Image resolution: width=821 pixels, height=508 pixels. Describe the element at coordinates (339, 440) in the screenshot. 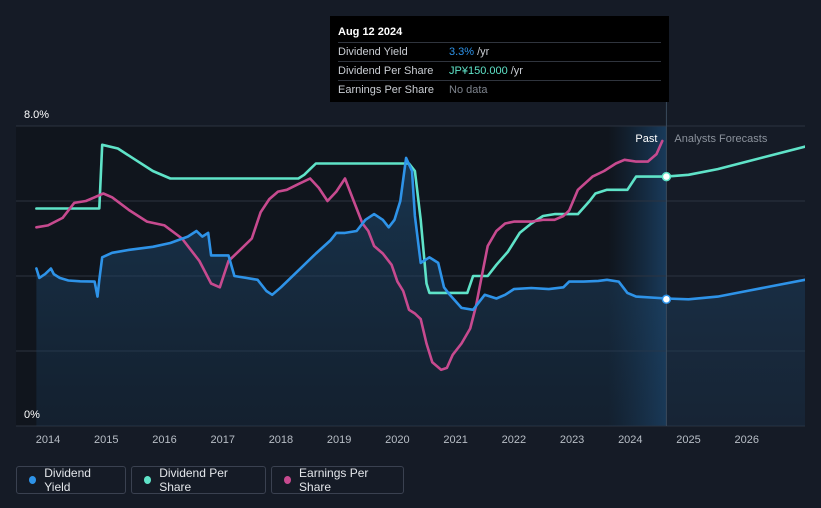

I see `x-tick-label: 2019` at that location.